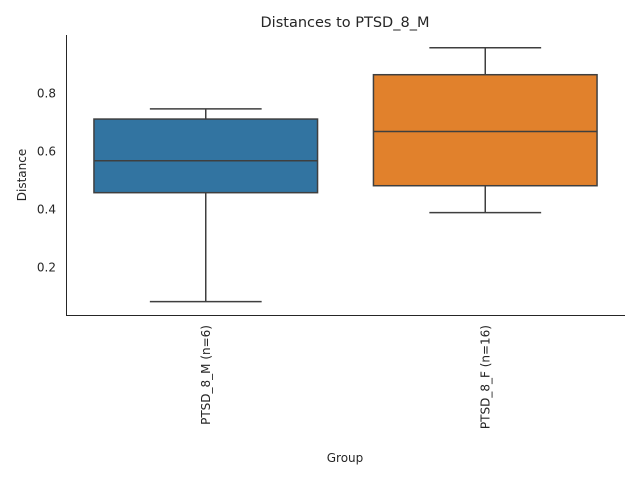 This screenshot has width=640, height=484. Describe the element at coordinates (46, 209) in the screenshot. I see `y-tick-label: 0.4` at that location.